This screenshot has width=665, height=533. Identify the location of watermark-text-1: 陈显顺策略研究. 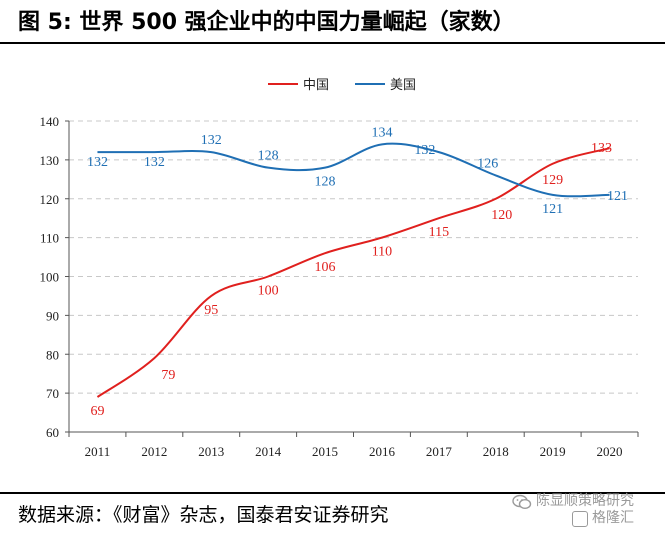
(585, 501).